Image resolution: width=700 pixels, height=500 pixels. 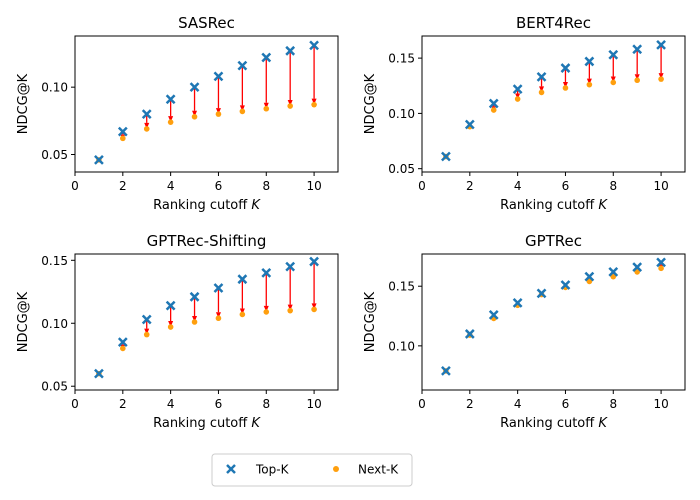 I want to click on legend-frame, so click(x=312, y=470).